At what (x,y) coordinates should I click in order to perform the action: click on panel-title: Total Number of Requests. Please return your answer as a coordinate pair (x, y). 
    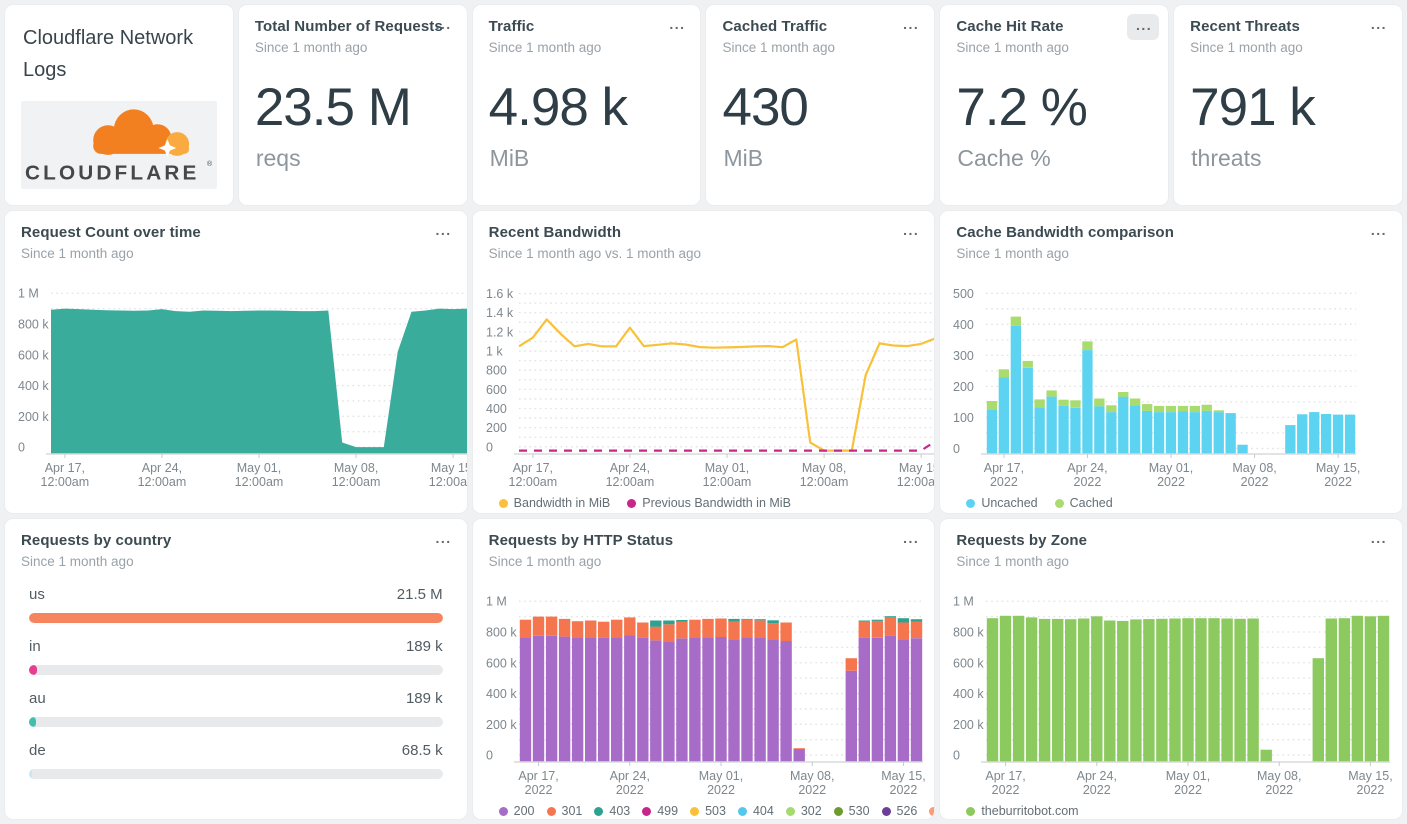
    Looking at the image, I should click on (348, 26).